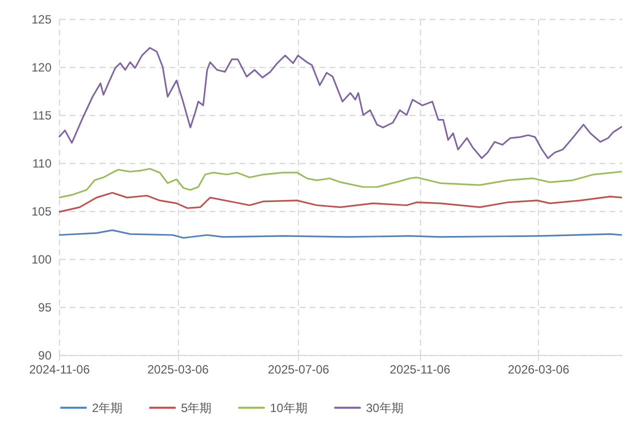  What do you see at coordinates (41, 19) in the screenshot?
I see `y-tick-label: 125` at bounding box center [41, 19].